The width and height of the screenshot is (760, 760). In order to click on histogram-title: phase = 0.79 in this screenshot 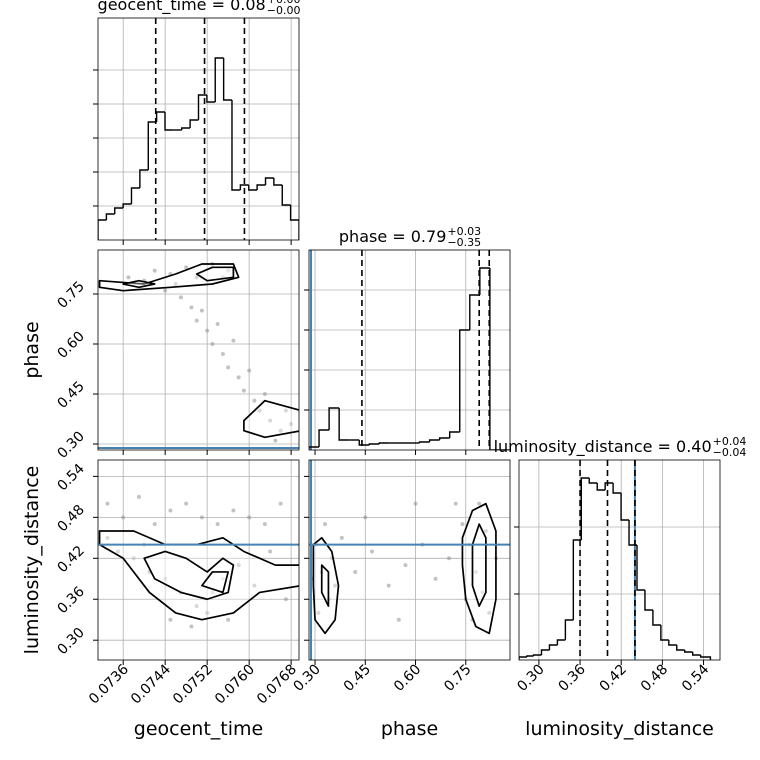, I will do `click(392, 236)`.